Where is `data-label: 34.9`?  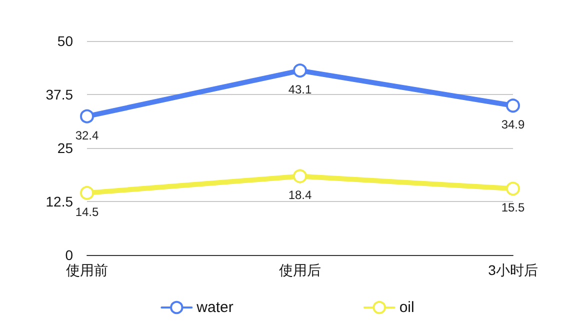 data-label: 34.9 is located at coordinates (513, 125).